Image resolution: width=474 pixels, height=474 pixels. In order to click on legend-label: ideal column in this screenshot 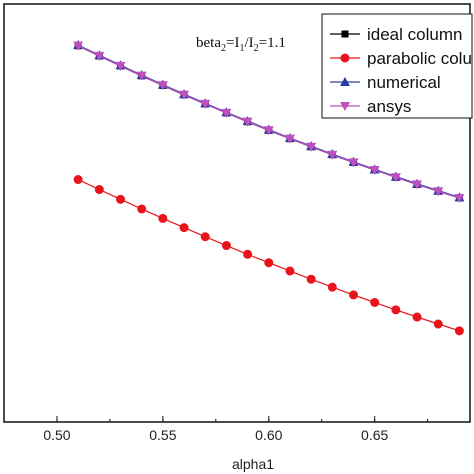, I will do `click(414, 34)`.